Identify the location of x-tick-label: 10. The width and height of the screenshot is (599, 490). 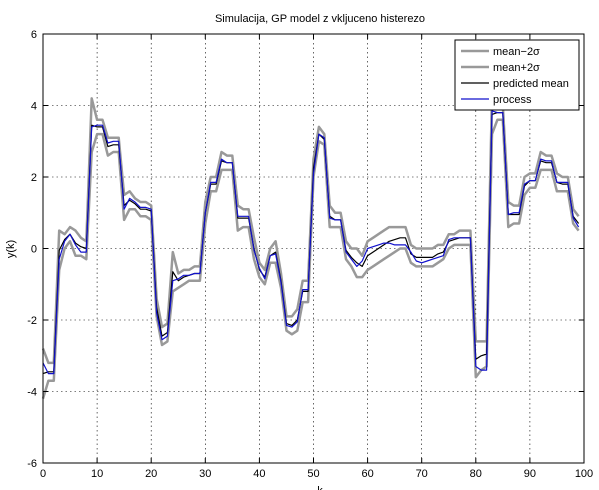
(97, 474).